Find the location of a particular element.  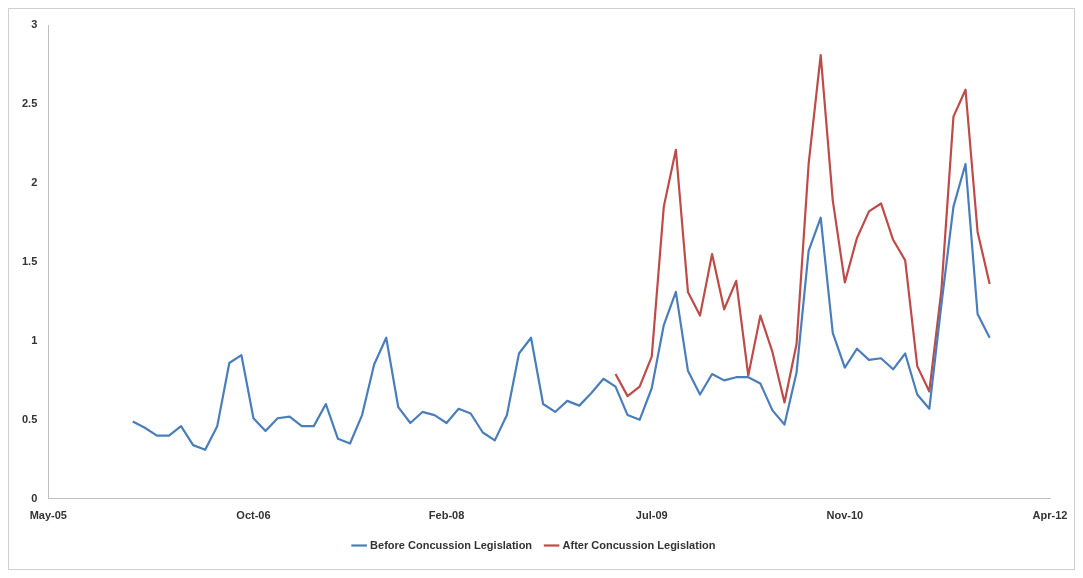

y-tick-label: 3 is located at coordinates (34, 24).